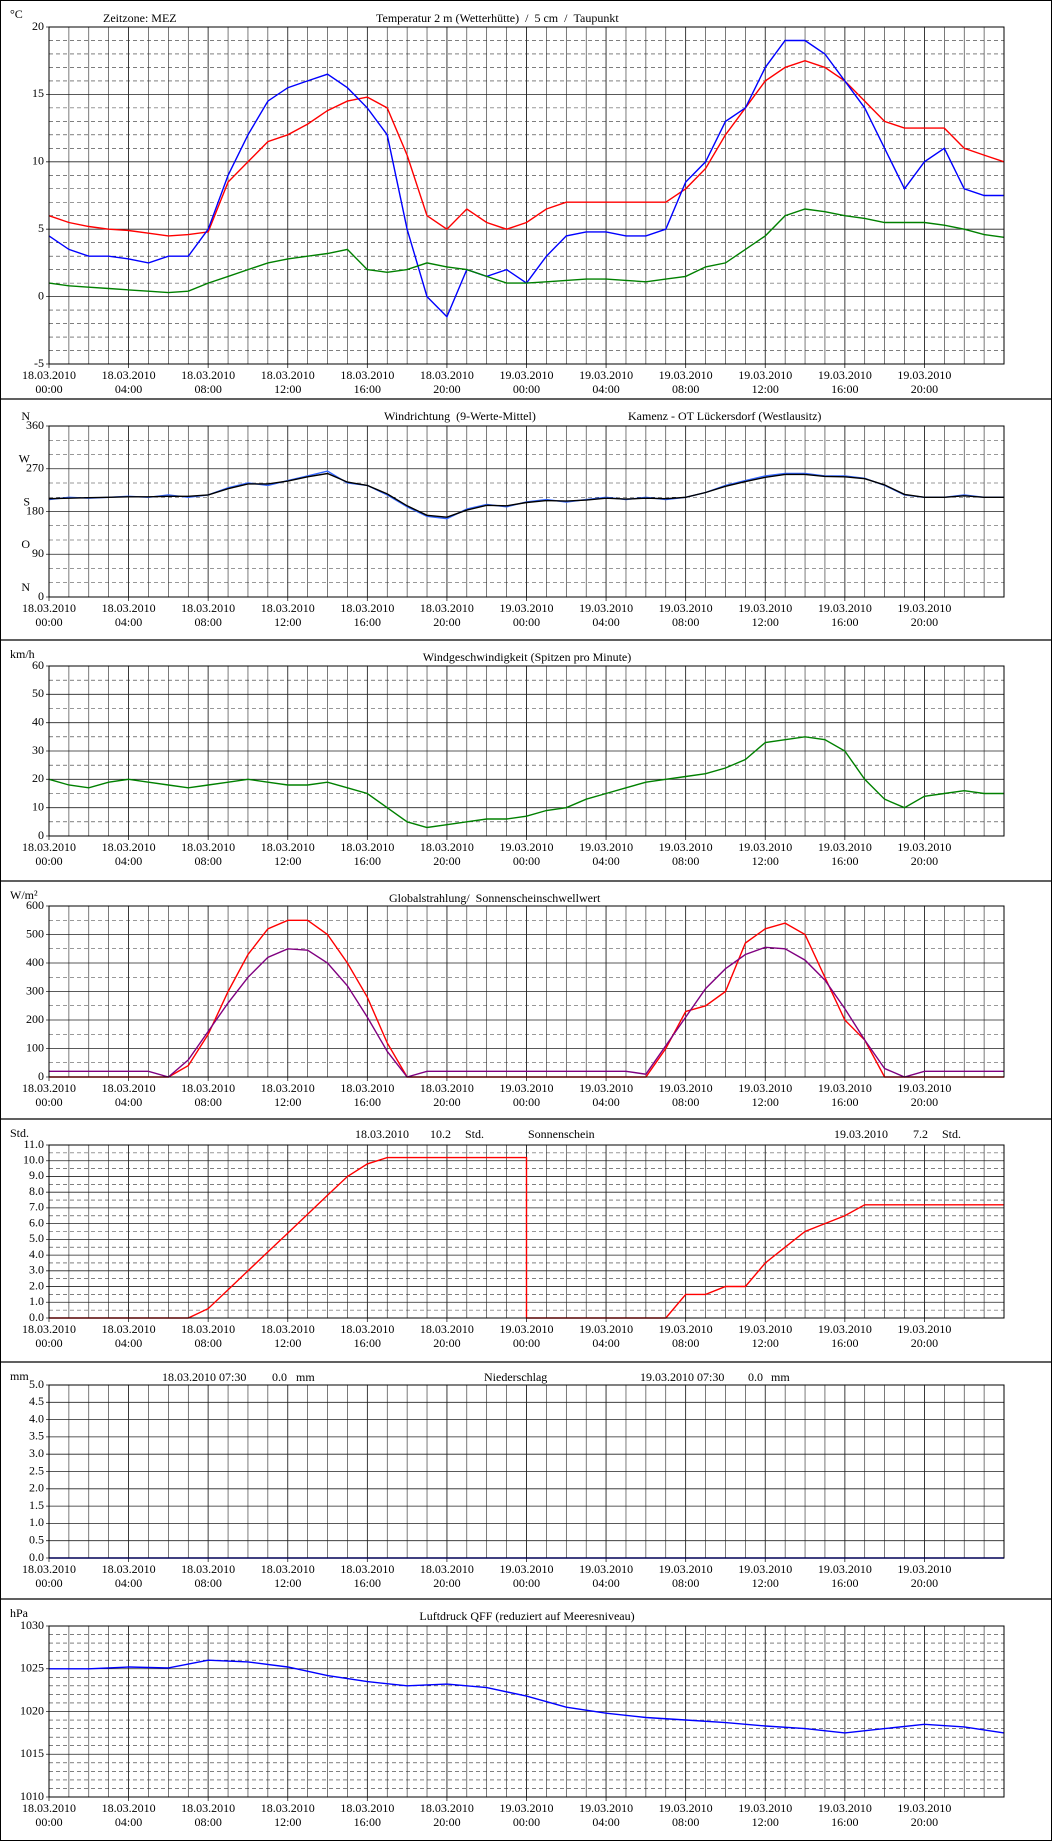 The image size is (1052, 1841). Describe the element at coordinates (36, 1418) in the screenshot. I see `y-tick-label: 4.0` at that location.